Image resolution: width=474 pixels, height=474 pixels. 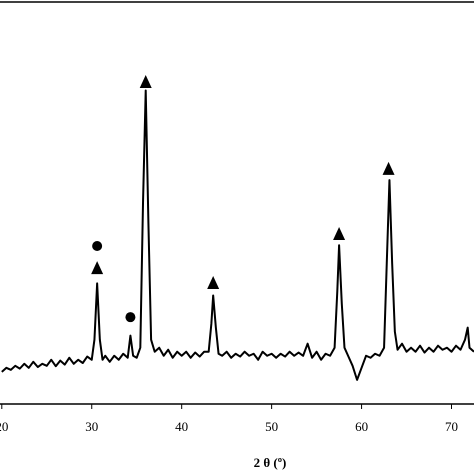 What do you see at coordinates (271, 426) in the screenshot?
I see `x-tick-label: 50` at bounding box center [271, 426].